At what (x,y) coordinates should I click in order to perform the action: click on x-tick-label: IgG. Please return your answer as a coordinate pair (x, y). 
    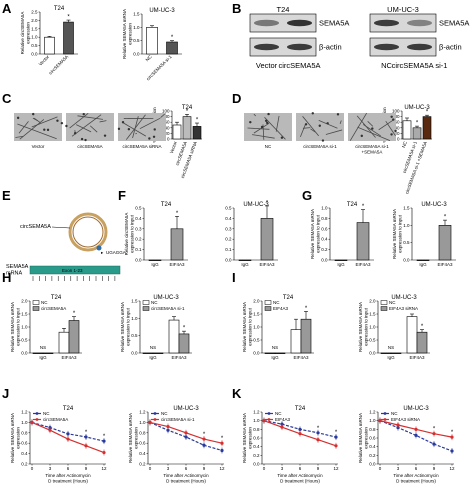
    Looking at the image, I should click on (275, 357).